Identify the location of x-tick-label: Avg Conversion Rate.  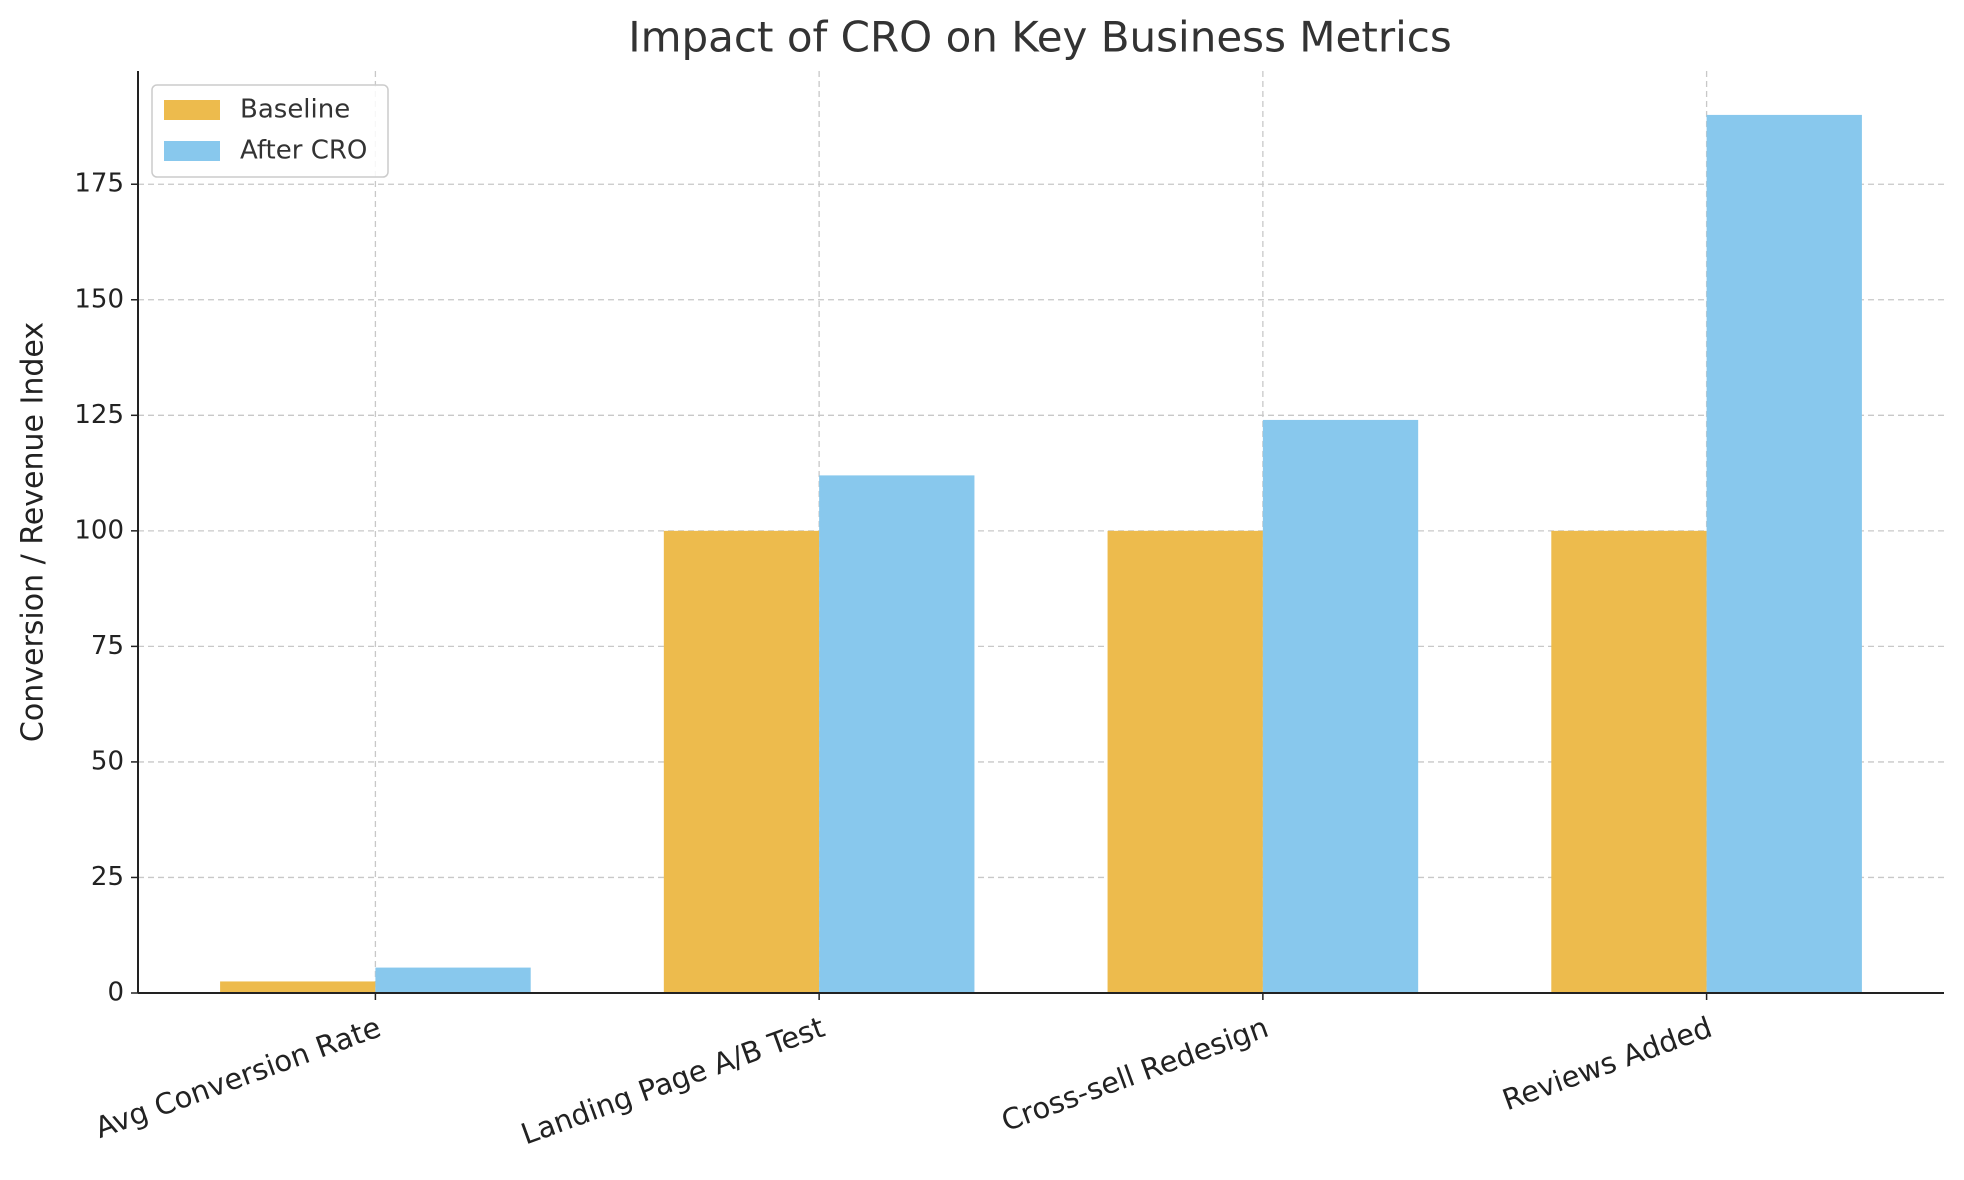
(237, 1077).